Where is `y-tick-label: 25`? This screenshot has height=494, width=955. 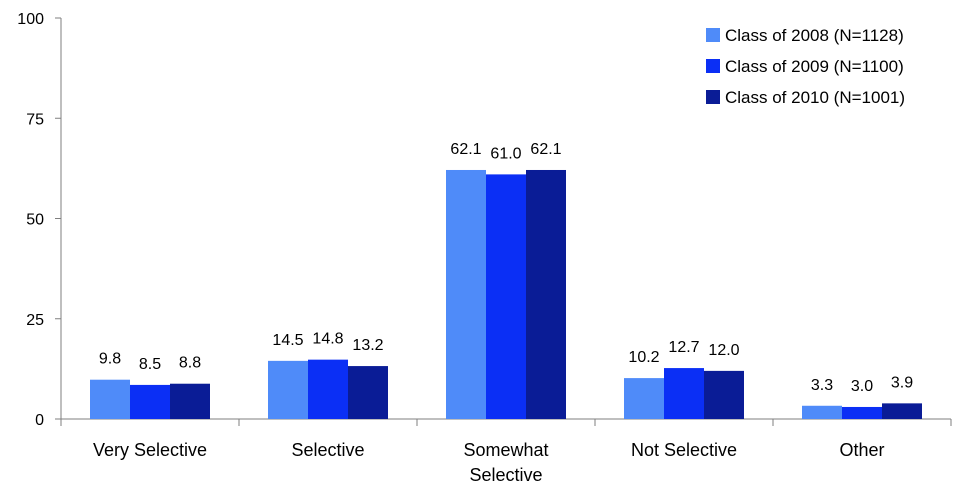
y-tick-label: 25 is located at coordinates (35, 320).